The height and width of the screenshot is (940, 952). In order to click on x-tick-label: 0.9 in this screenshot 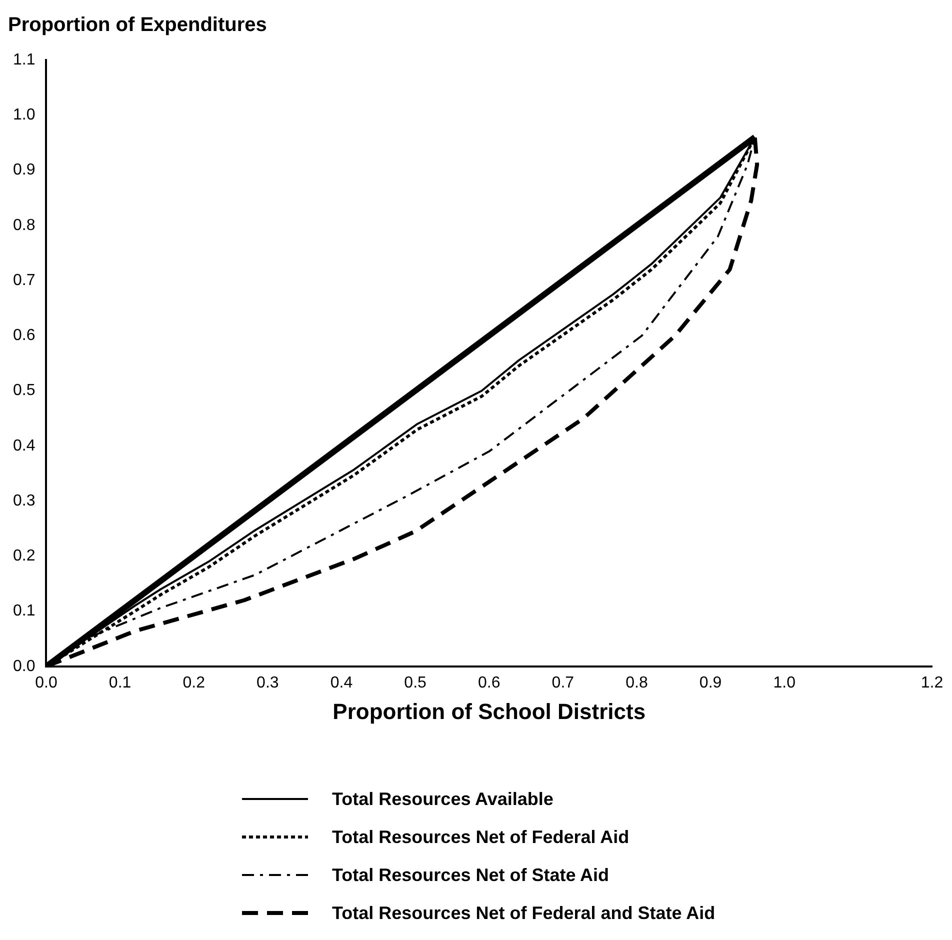, I will do `click(710, 683)`.